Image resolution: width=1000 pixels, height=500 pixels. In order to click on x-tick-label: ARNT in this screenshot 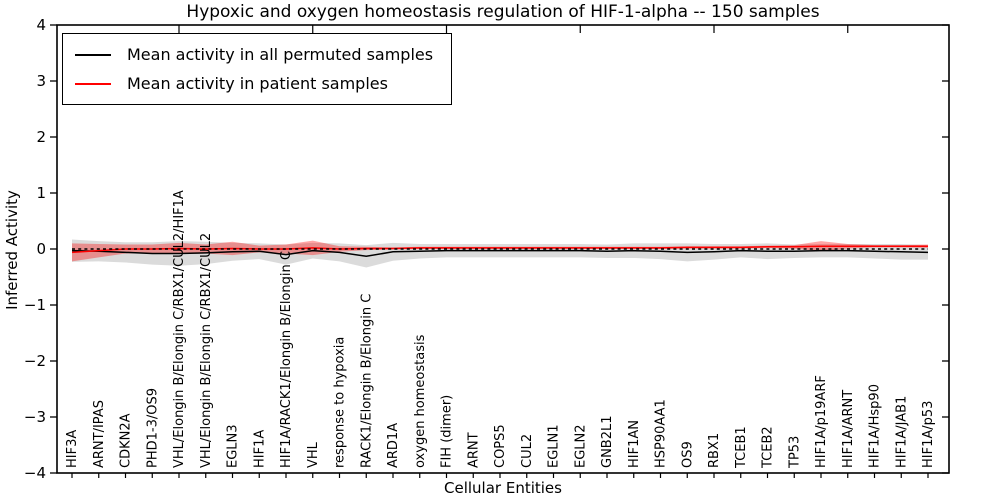, I will do `click(473, 450)`.